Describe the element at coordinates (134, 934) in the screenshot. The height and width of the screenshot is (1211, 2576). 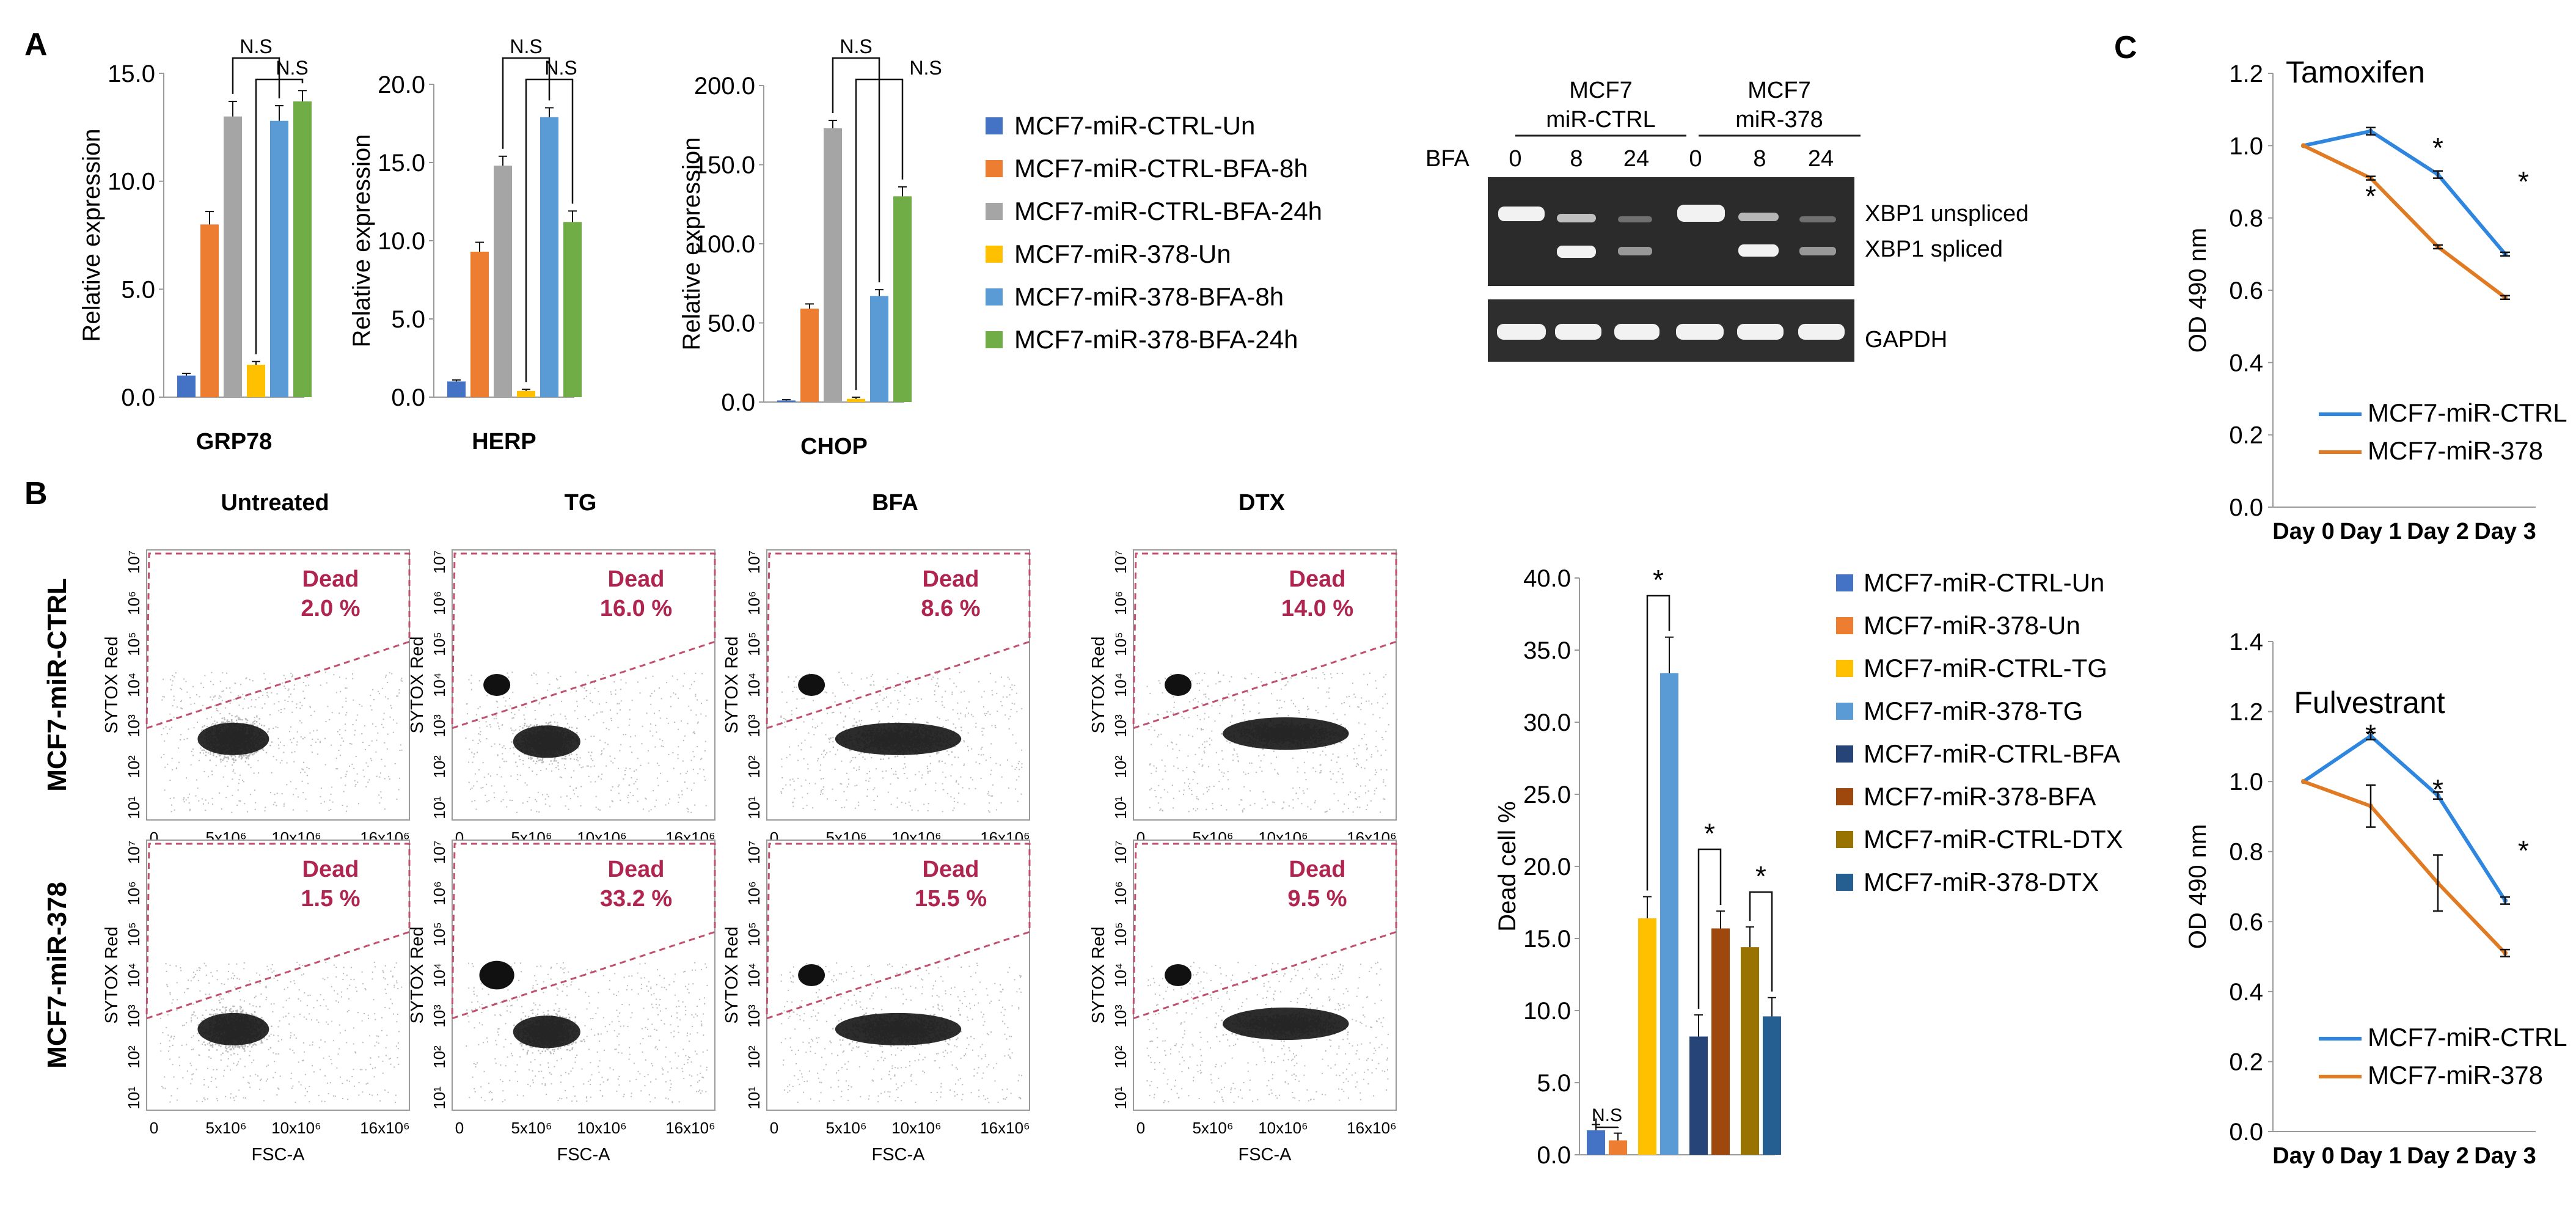
I see `flow-y-tick: 10⁵` at that location.